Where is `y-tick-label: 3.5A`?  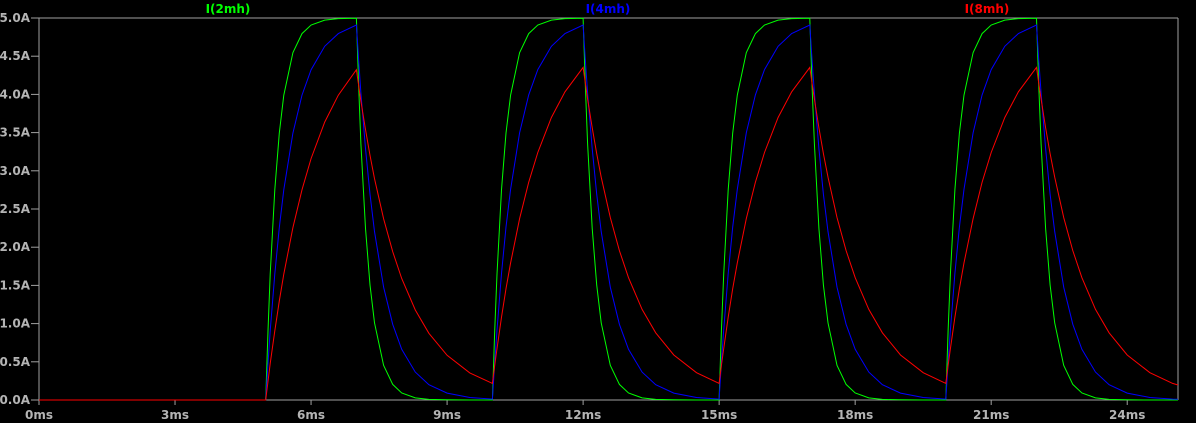
y-tick-label: 3.5A is located at coordinates (15, 133).